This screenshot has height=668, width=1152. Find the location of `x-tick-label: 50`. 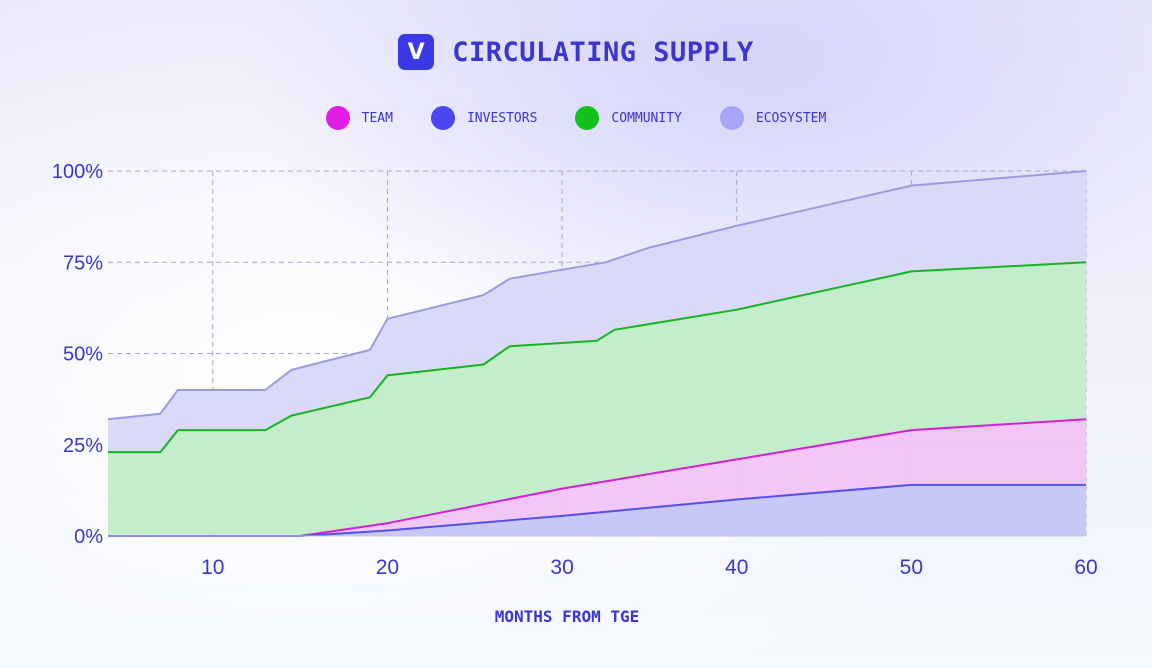

x-tick-label: 50 is located at coordinates (911, 567).